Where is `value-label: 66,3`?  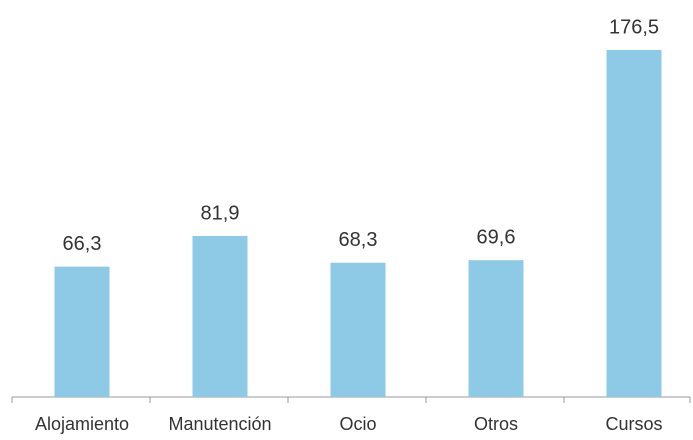 value-label: 66,3 is located at coordinates (82, 244).